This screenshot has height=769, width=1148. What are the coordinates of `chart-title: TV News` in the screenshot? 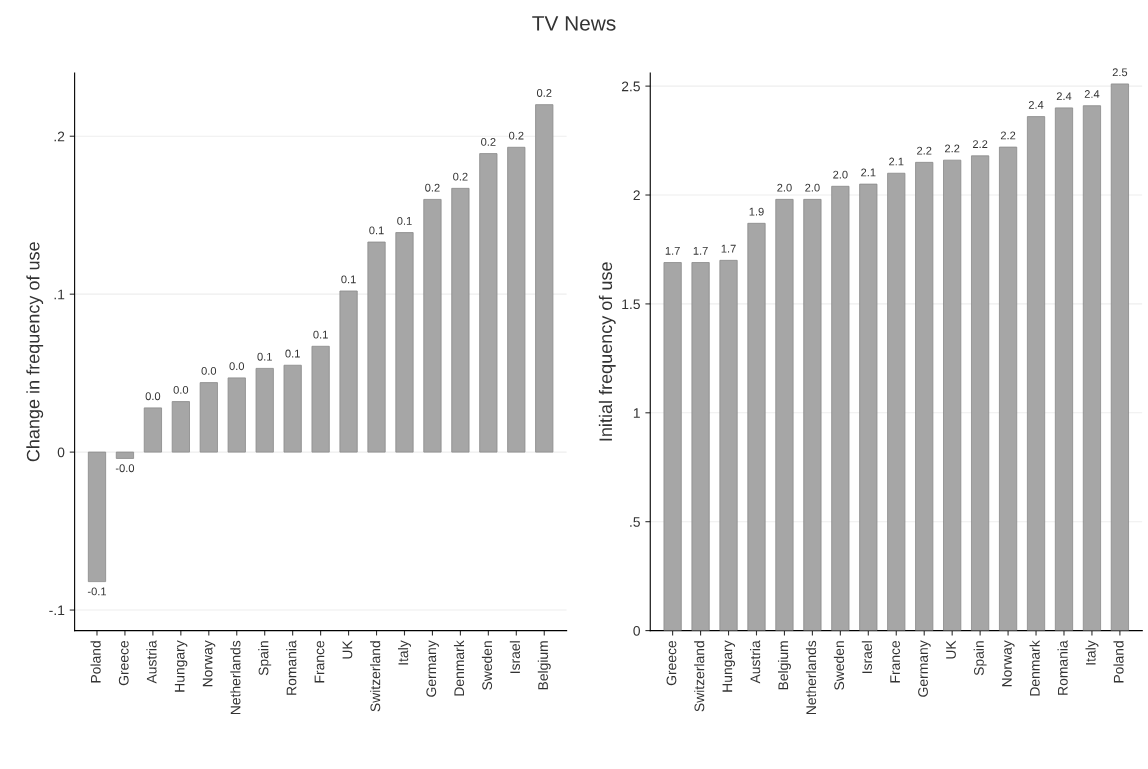 It's located at (574, 23).